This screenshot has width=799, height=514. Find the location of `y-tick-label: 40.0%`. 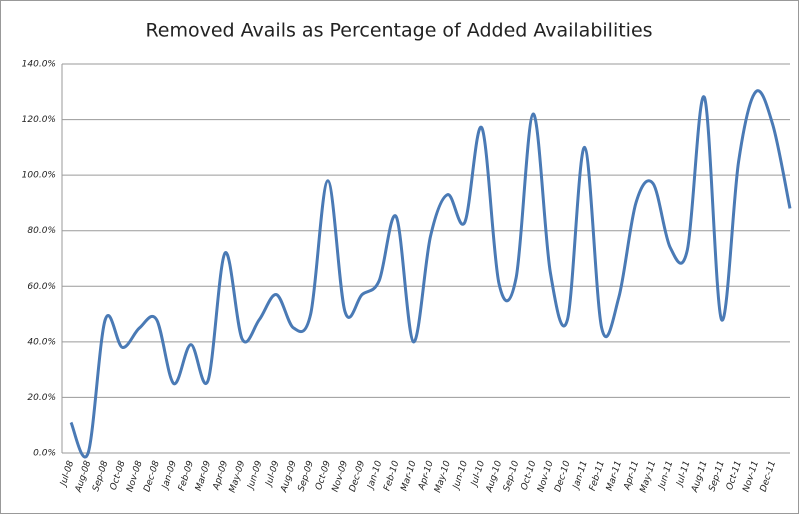

y-tick-label: 40.0% is located at coordinates (41, 342).